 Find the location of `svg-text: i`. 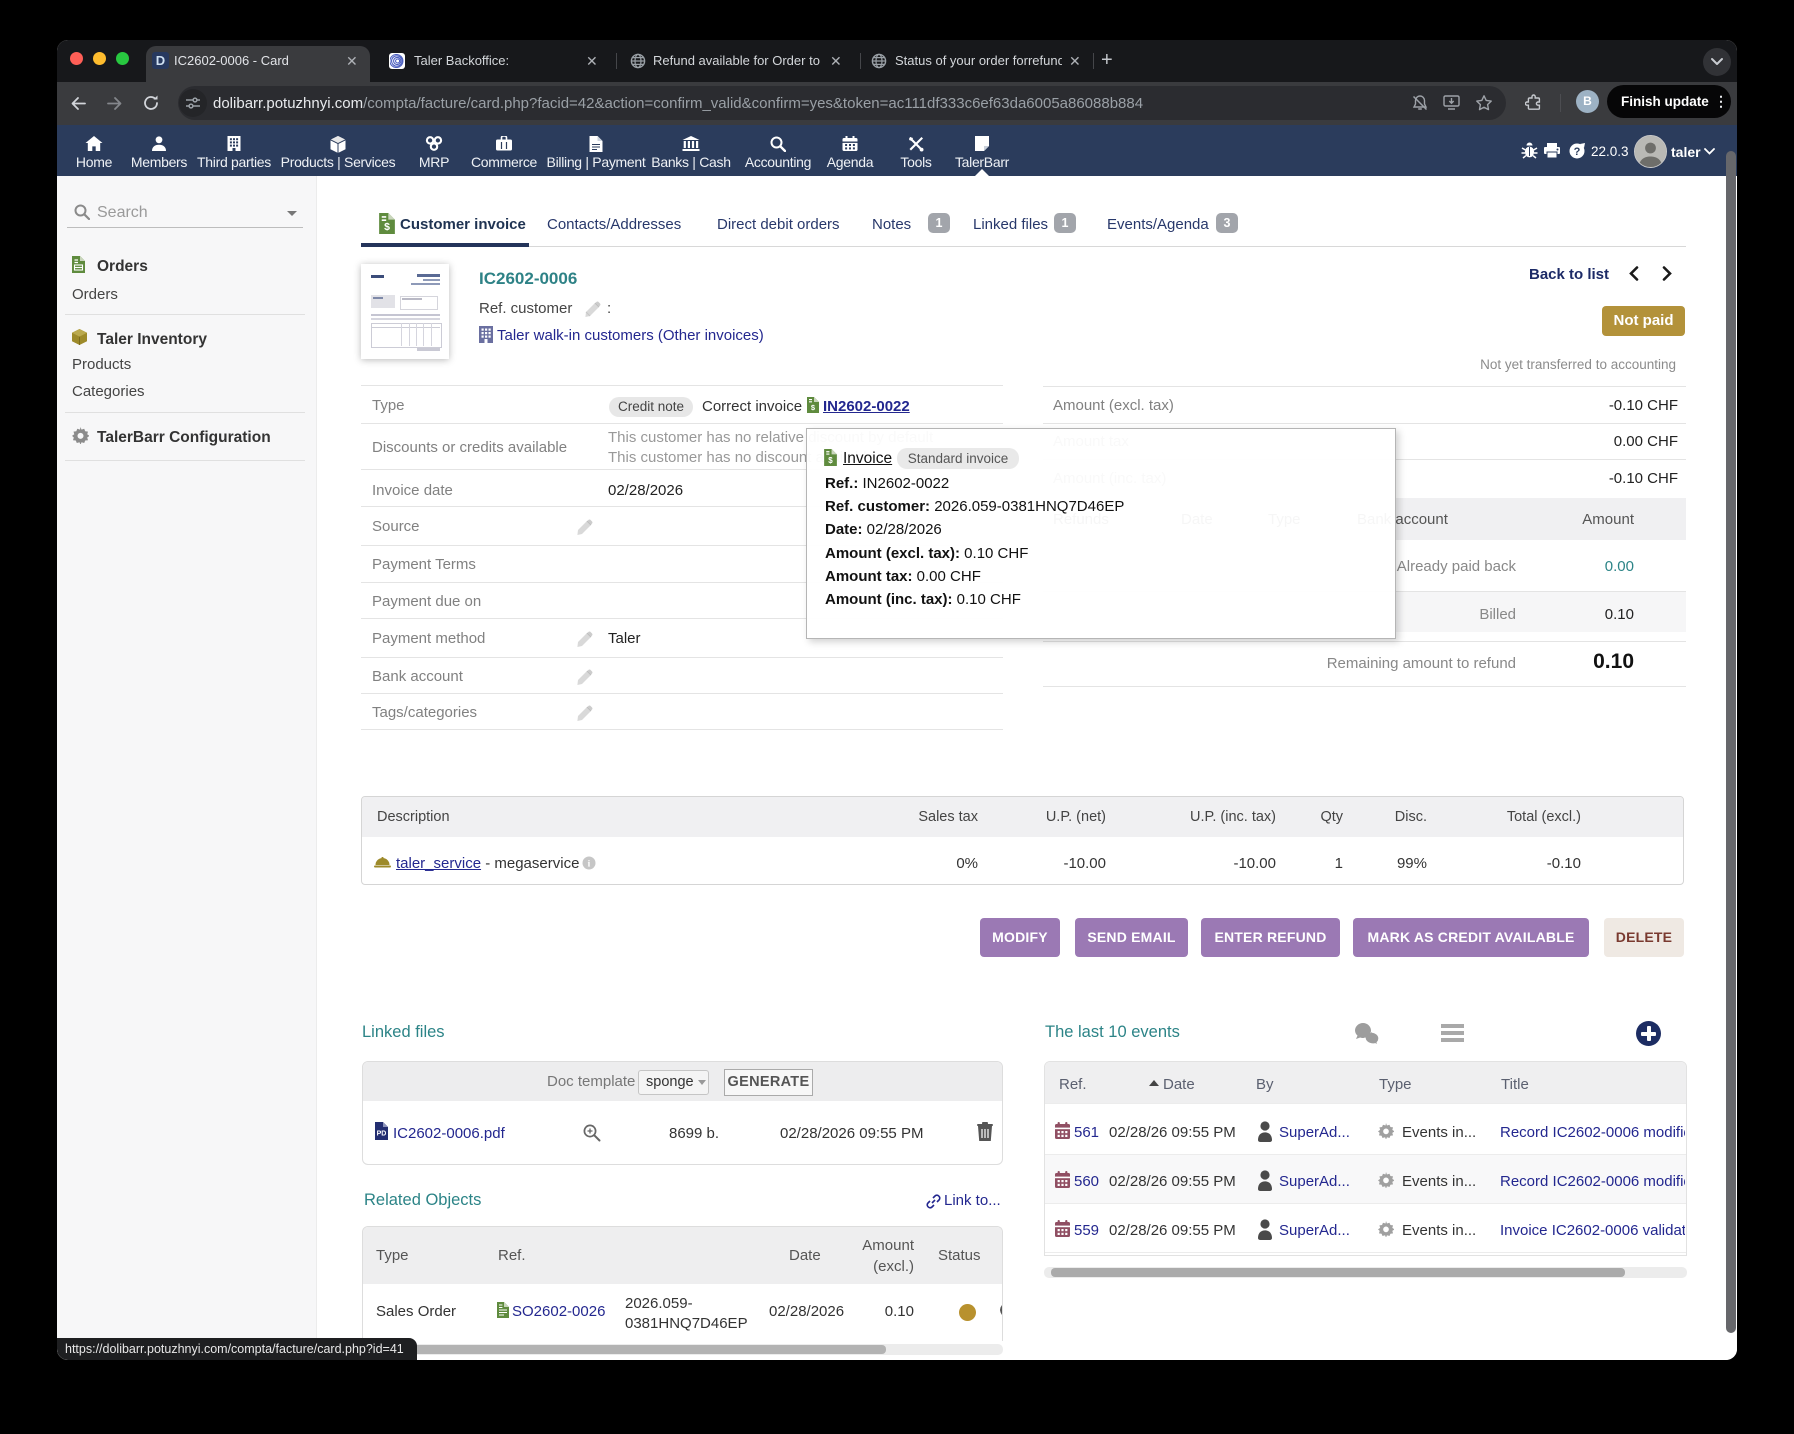

svg-text: i is located at coordinates (589, 864).